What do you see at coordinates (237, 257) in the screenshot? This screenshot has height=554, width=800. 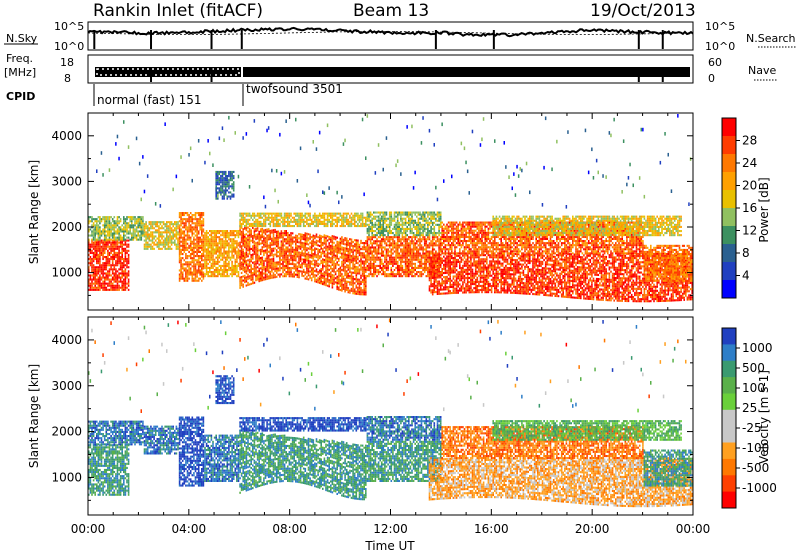 I see `pow-cell-2030` at bounding box center [237, 257].